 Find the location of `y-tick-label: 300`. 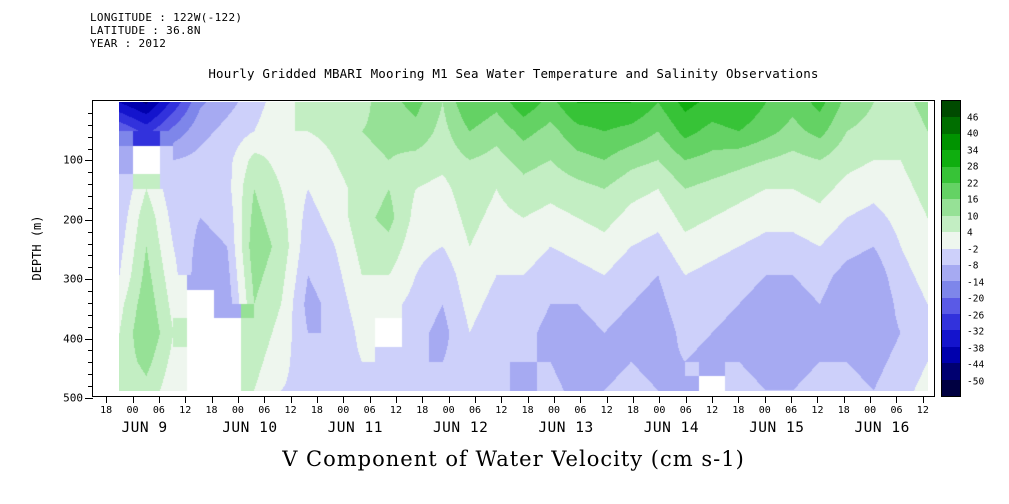

y-tick-label: 300 is located at coordinates (73, 279).